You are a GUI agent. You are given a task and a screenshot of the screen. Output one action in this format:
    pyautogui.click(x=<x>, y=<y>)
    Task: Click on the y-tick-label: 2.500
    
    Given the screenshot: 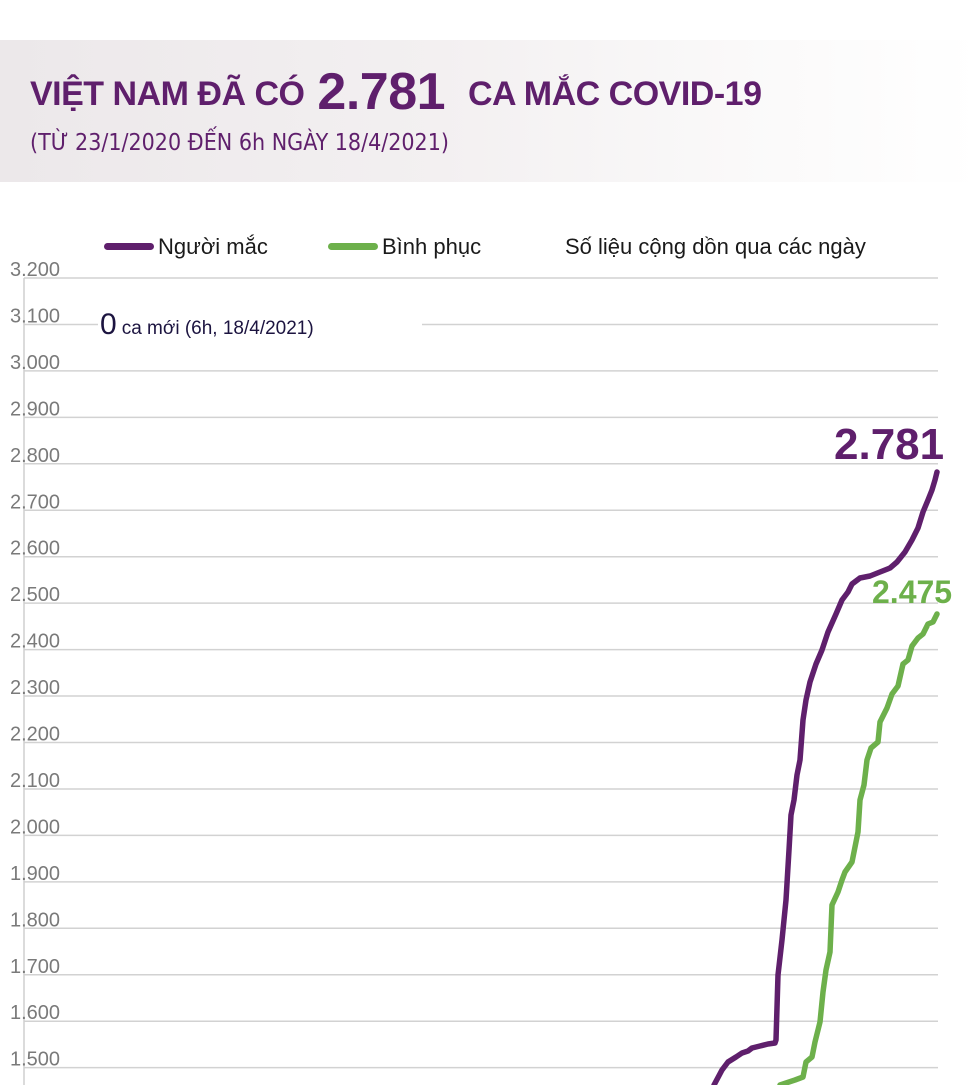 What is the action you would take?
    pyautogui.click(x=35, y=595)
    